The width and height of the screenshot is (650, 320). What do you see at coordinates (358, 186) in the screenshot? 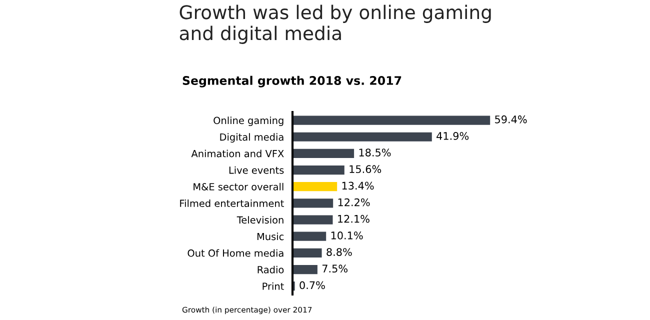
I see `data-label: 13.4%` at bounding box center [358, 186].